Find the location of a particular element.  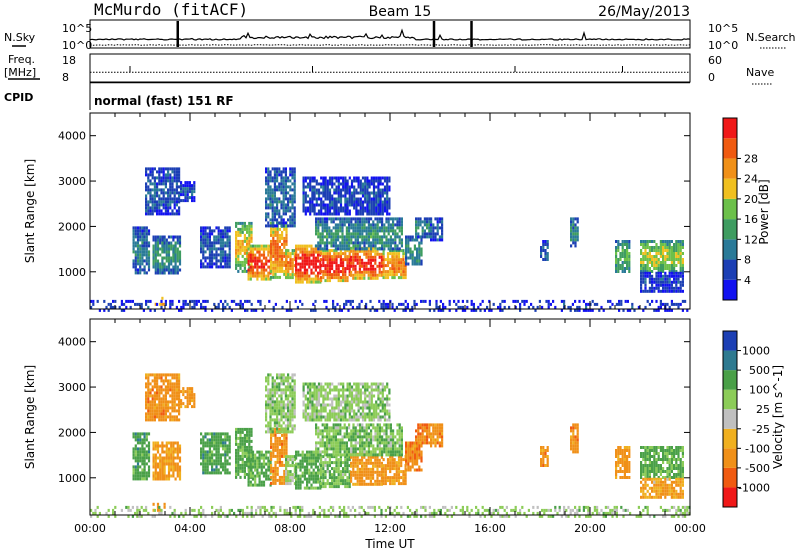

power-colorbar-tick-label: 20 is located at coordinates (751, 199).